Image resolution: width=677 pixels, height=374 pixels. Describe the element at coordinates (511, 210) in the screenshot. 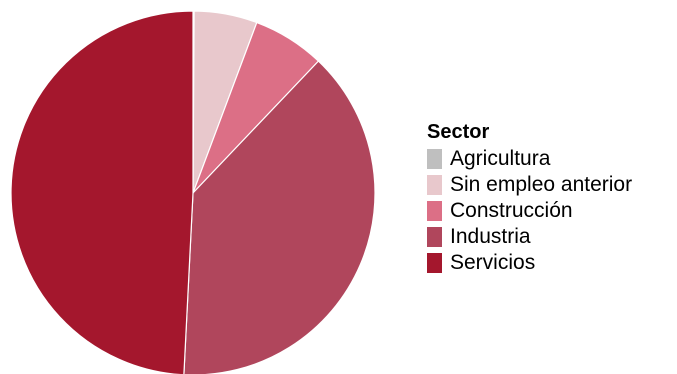

I see `legend-label: Construcción` at that location.